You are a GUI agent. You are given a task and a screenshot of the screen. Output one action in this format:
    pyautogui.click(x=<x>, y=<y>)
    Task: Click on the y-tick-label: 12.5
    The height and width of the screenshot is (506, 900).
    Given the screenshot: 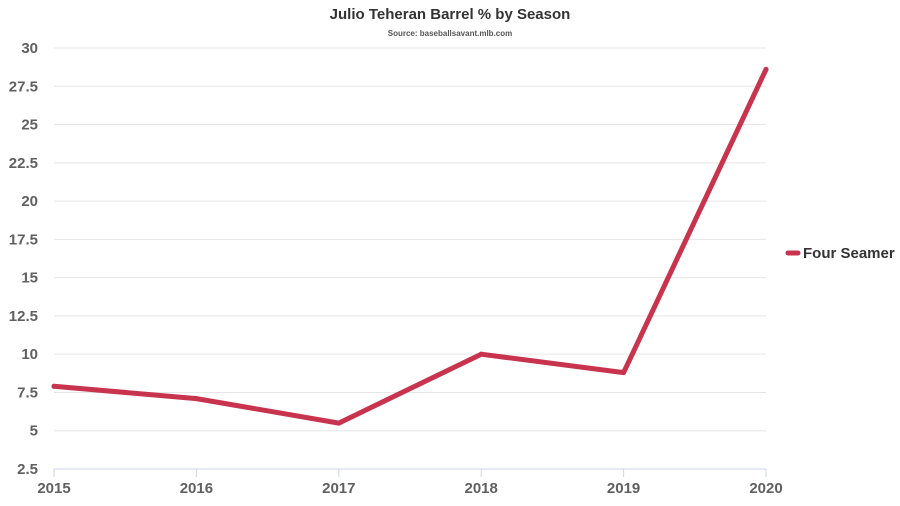 What is the action you would take?
    pyautogui.click(x=23, y=316)
    